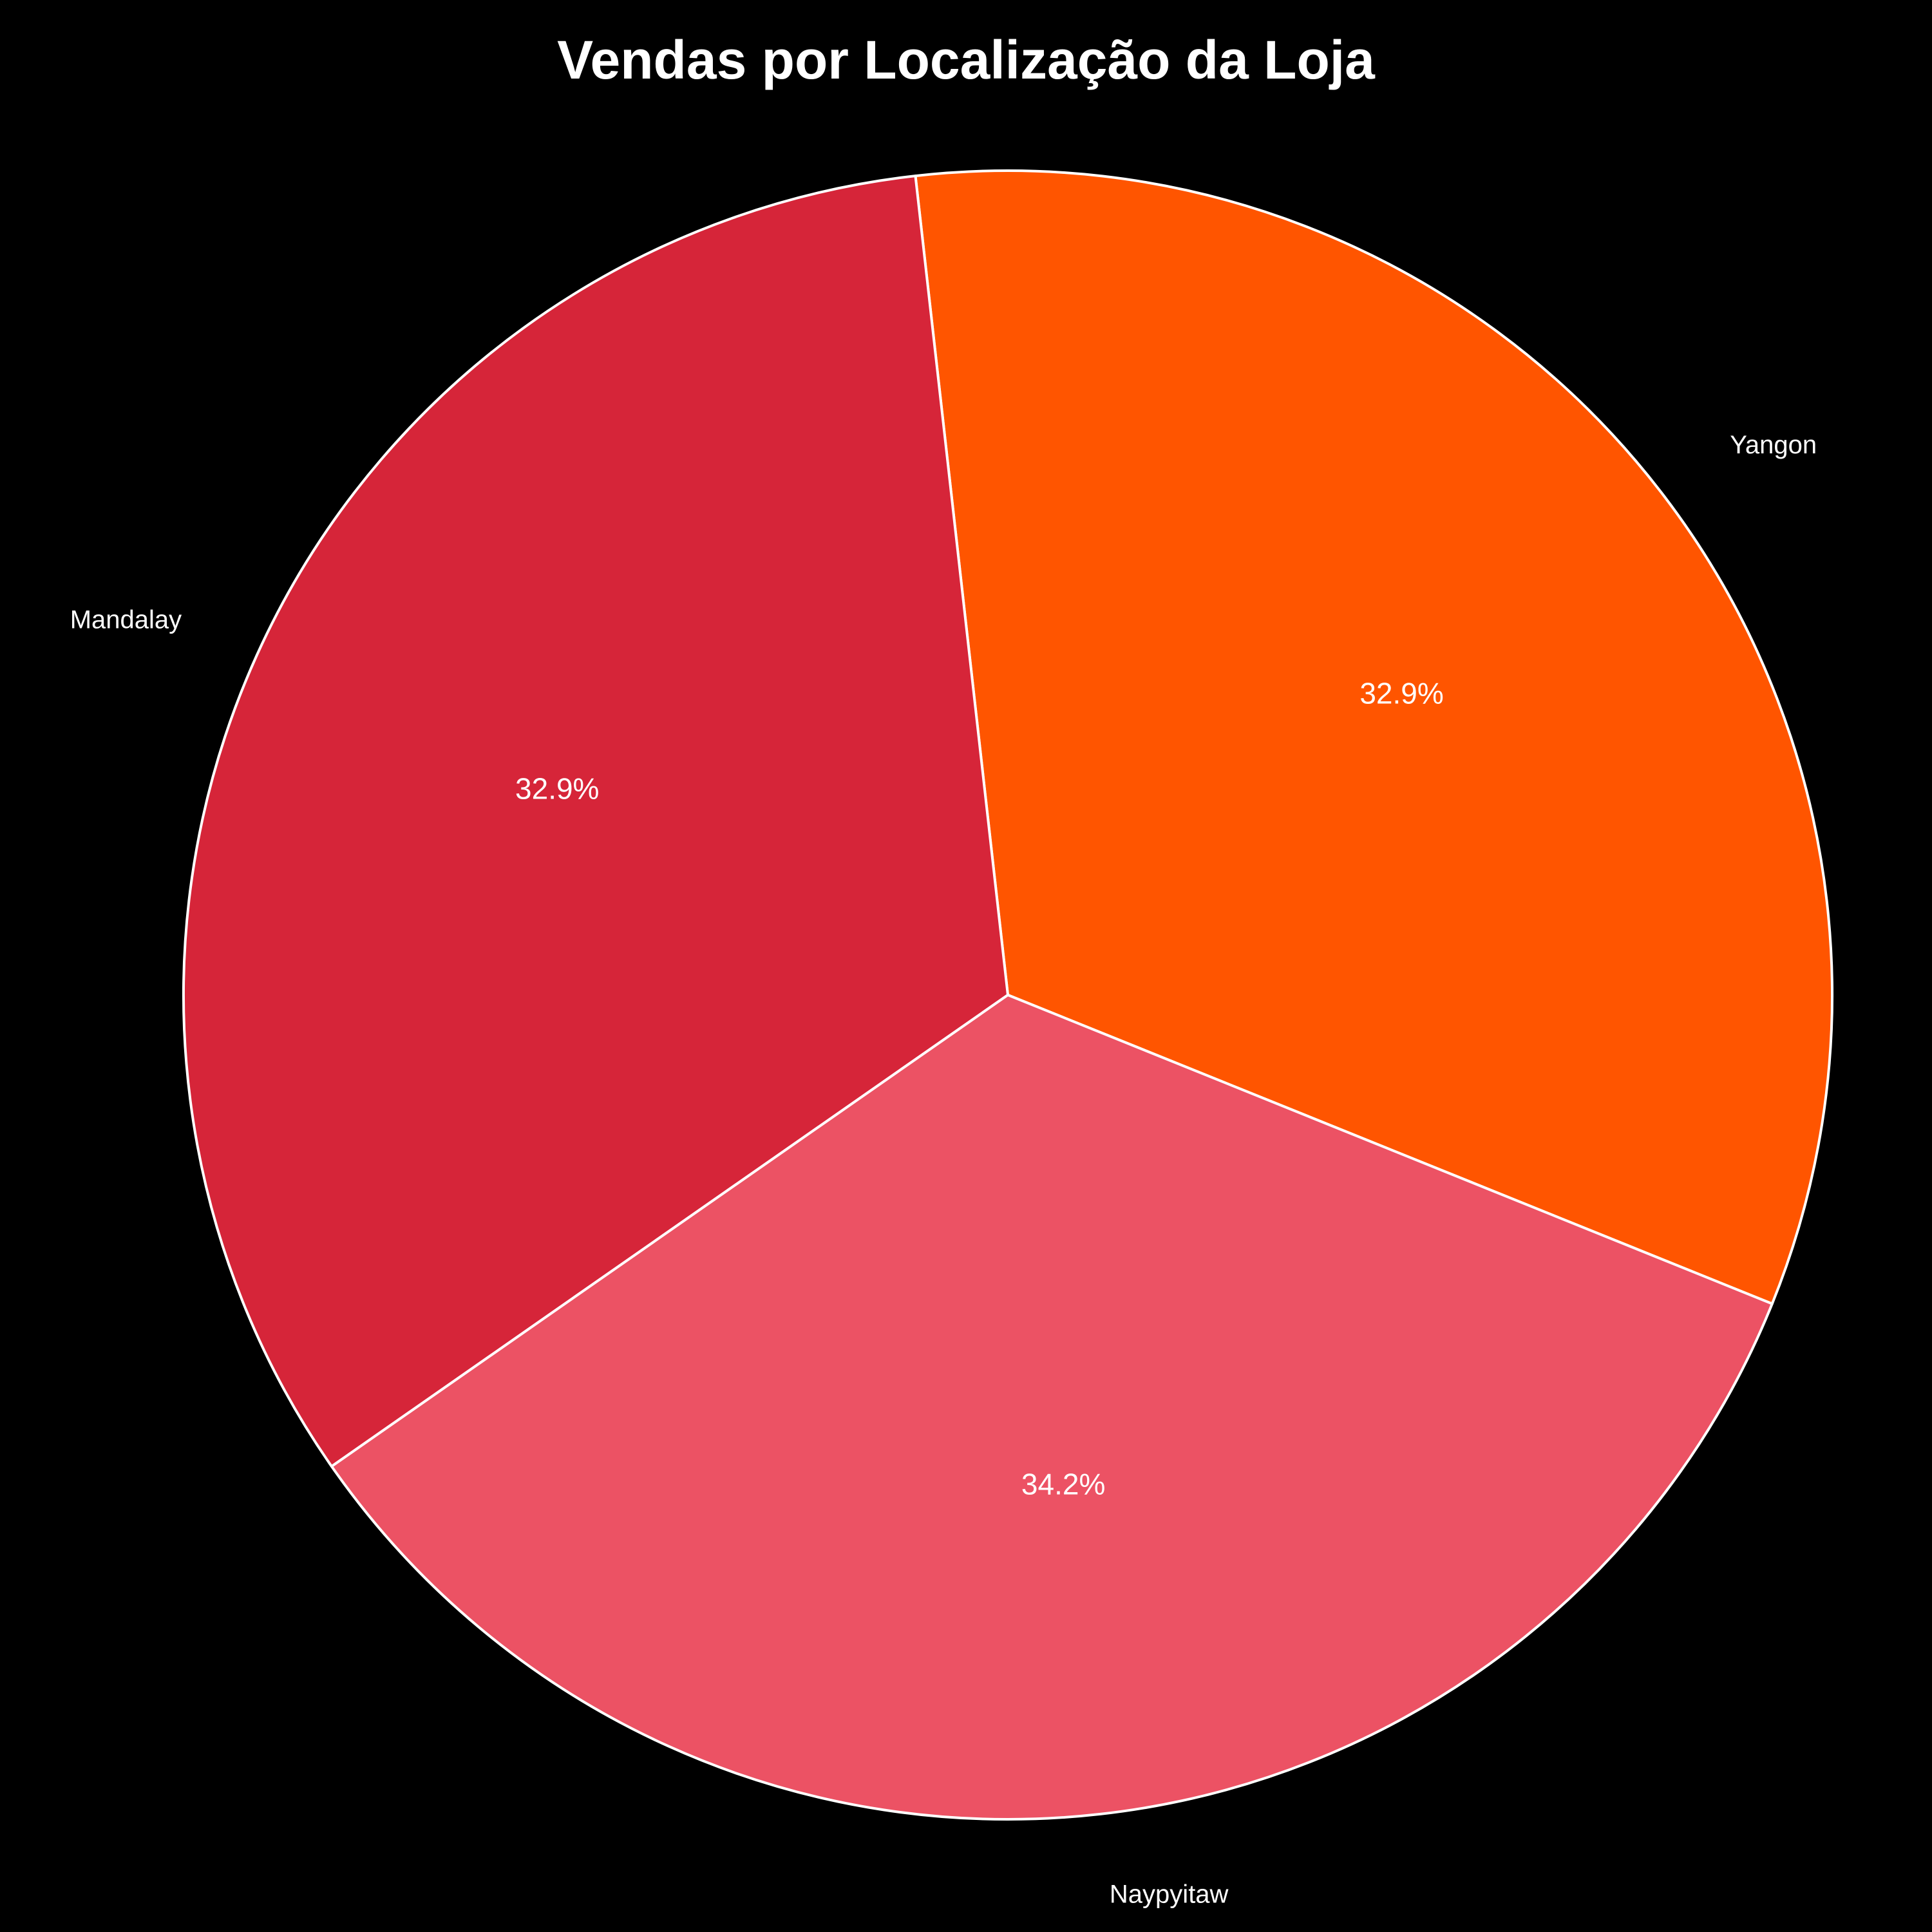  What do you see at coordinates (1773, 445) in the screenshot?
I see `slice-label-yangon: Yangon` at bounding box center [1773, 445].